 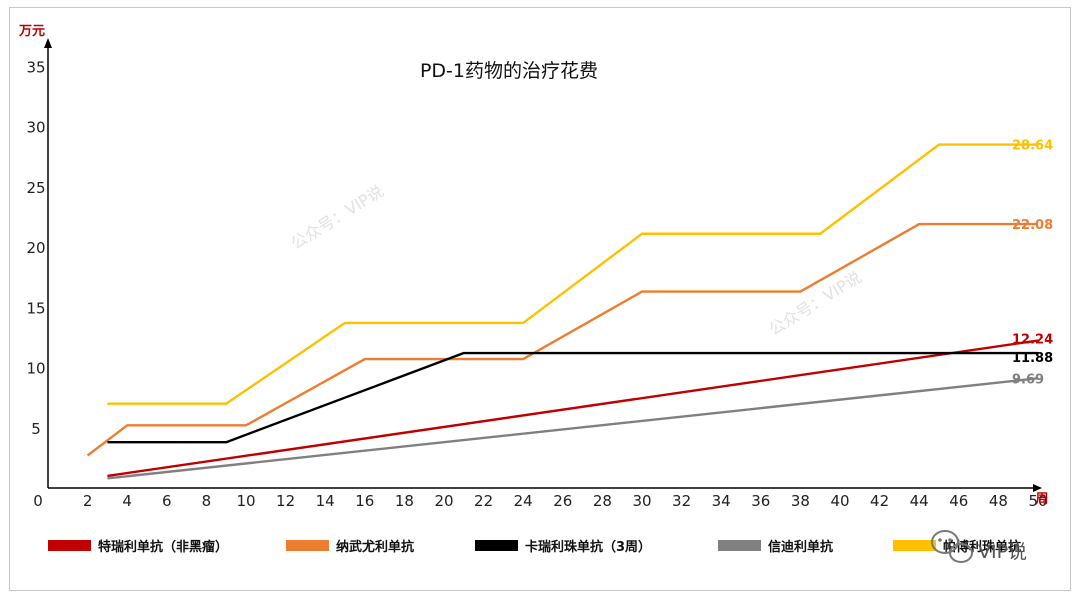 I want to click on x-tick-label: 24, so click(x=523, y=501).